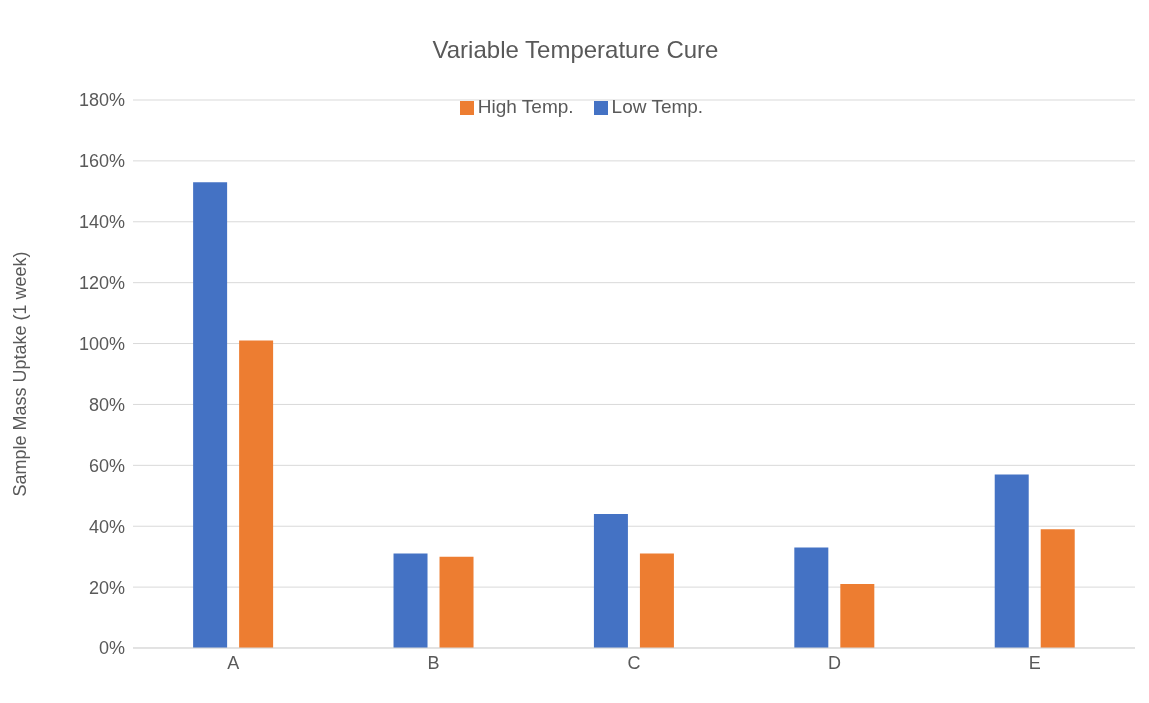 This screenshot has height=703, width=1149. Describe the element at coordinates (106, 404) in the screenshot. I see `y-tick-label: 80%` at that location.